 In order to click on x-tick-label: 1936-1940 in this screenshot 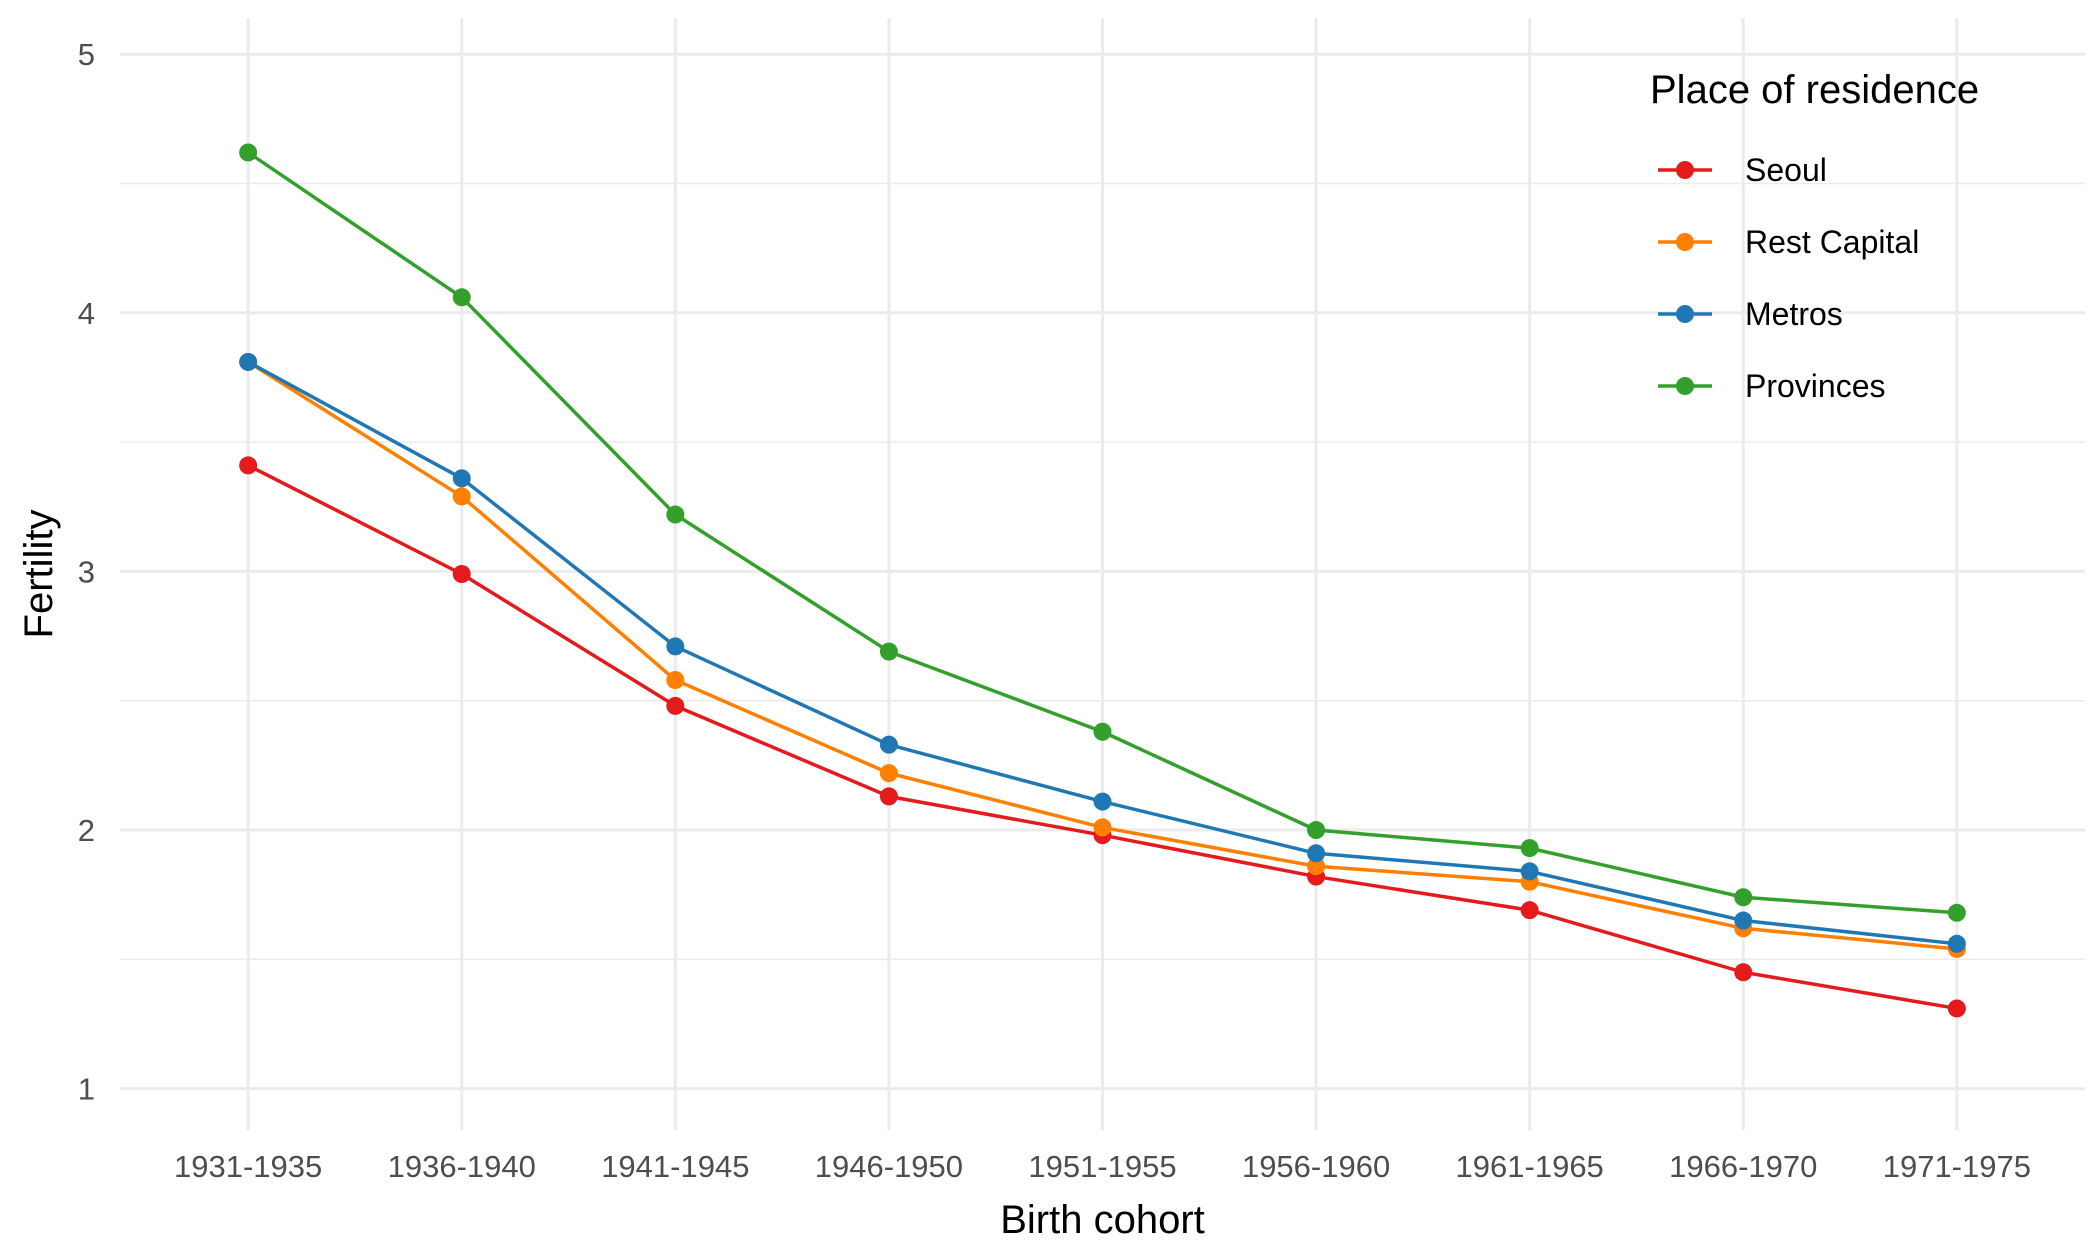, I will do `click(462, 1166)`.